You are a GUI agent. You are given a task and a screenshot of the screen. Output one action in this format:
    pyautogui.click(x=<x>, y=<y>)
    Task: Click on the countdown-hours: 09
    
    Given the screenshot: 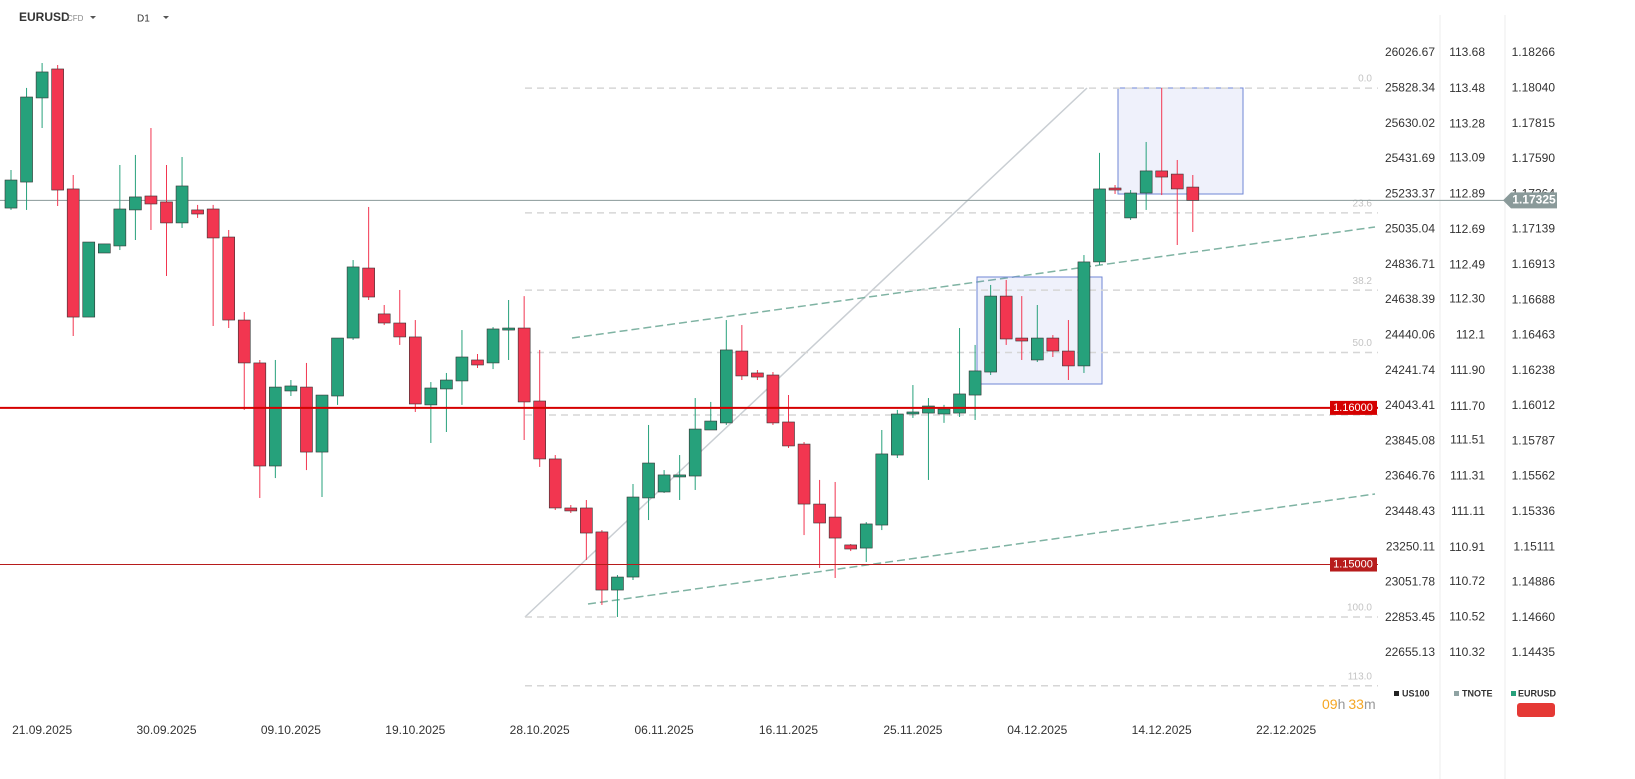 What is the action you would take?
    pyautogui.click(x=1330, y=704)
    